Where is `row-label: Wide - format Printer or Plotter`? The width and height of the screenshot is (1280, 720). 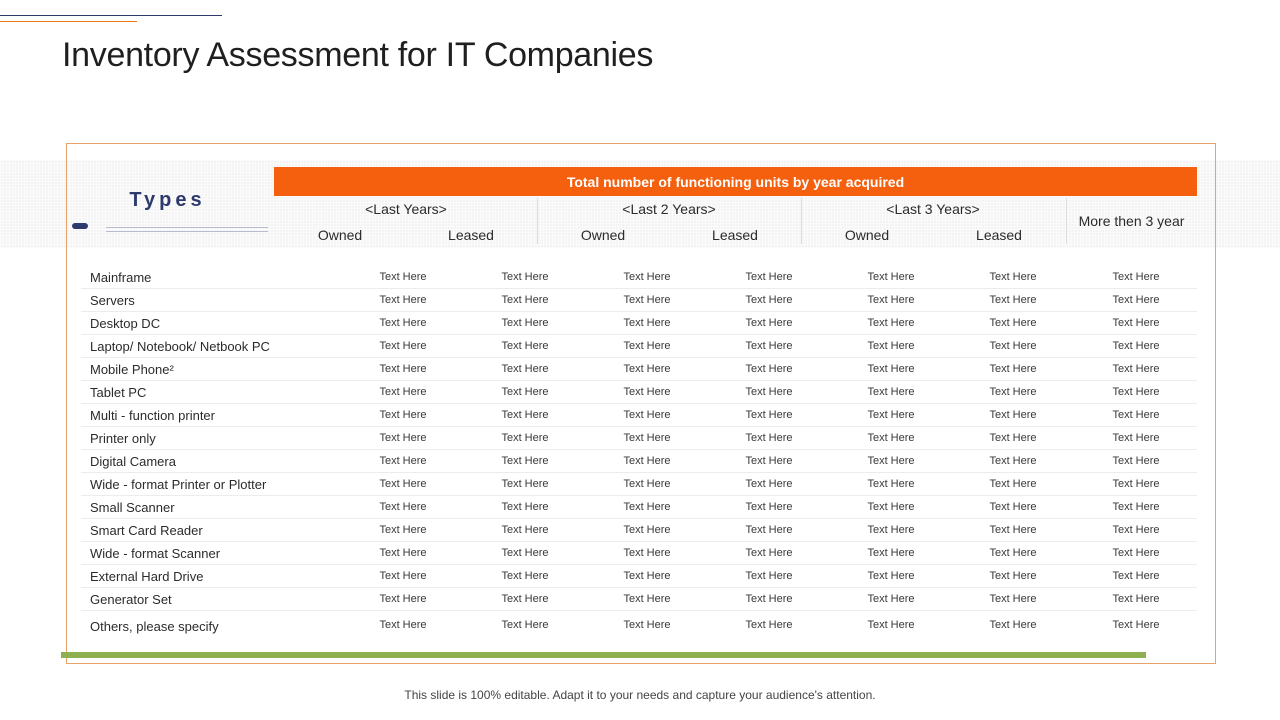
row-label: Wide - format Printer or Plotter is located at coordinates (178, 484).